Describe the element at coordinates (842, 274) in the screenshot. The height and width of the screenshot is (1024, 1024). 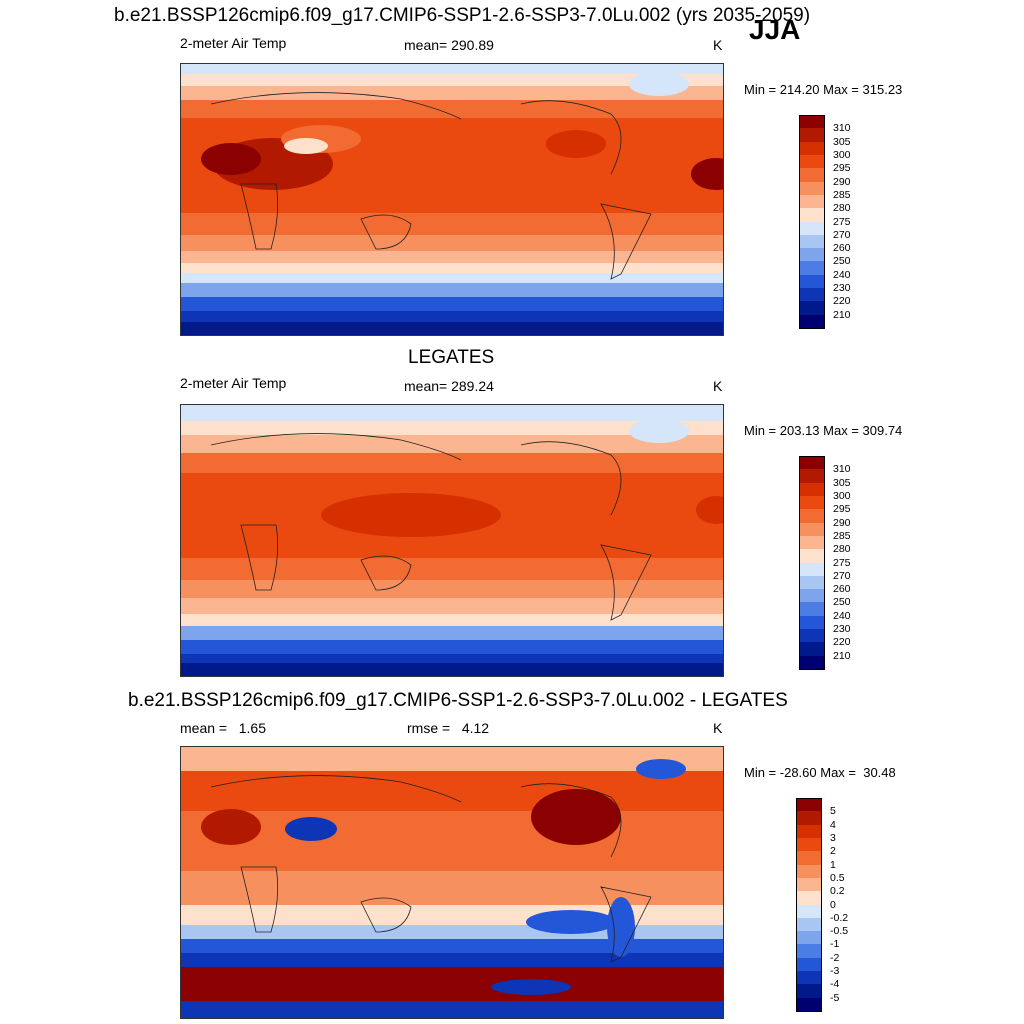
I see `colorbar-tick-label: 240` at that location.